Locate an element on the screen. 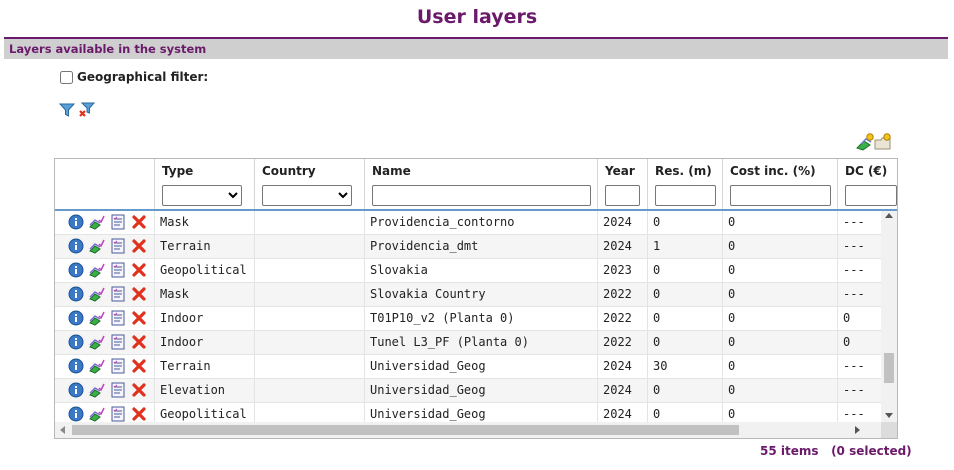 The width and height of the screenshot is (954, 470). vertical-scrollbar is located at coordinates (889, 317).